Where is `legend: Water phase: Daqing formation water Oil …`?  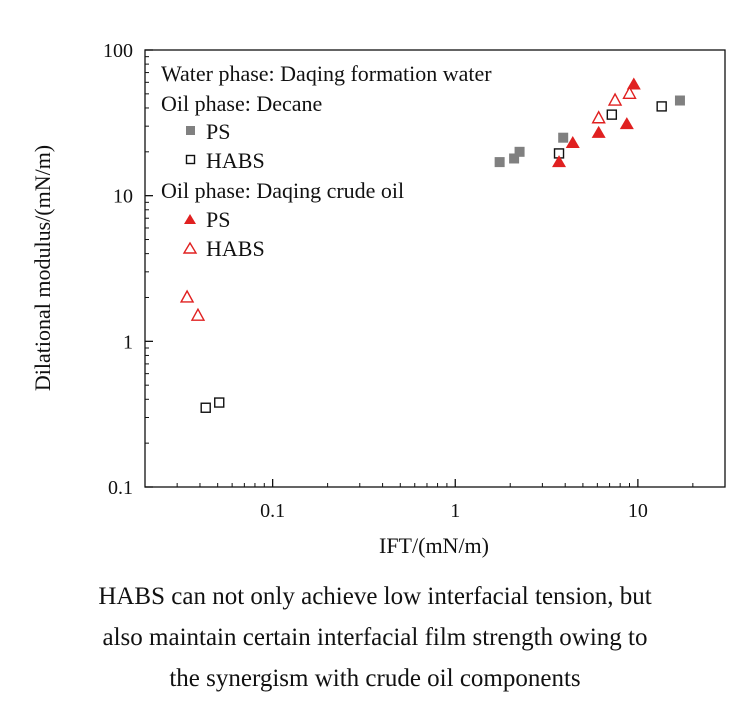
legend: Water phase: Daqing formation water Oil … is located at coordinates (326, 161).